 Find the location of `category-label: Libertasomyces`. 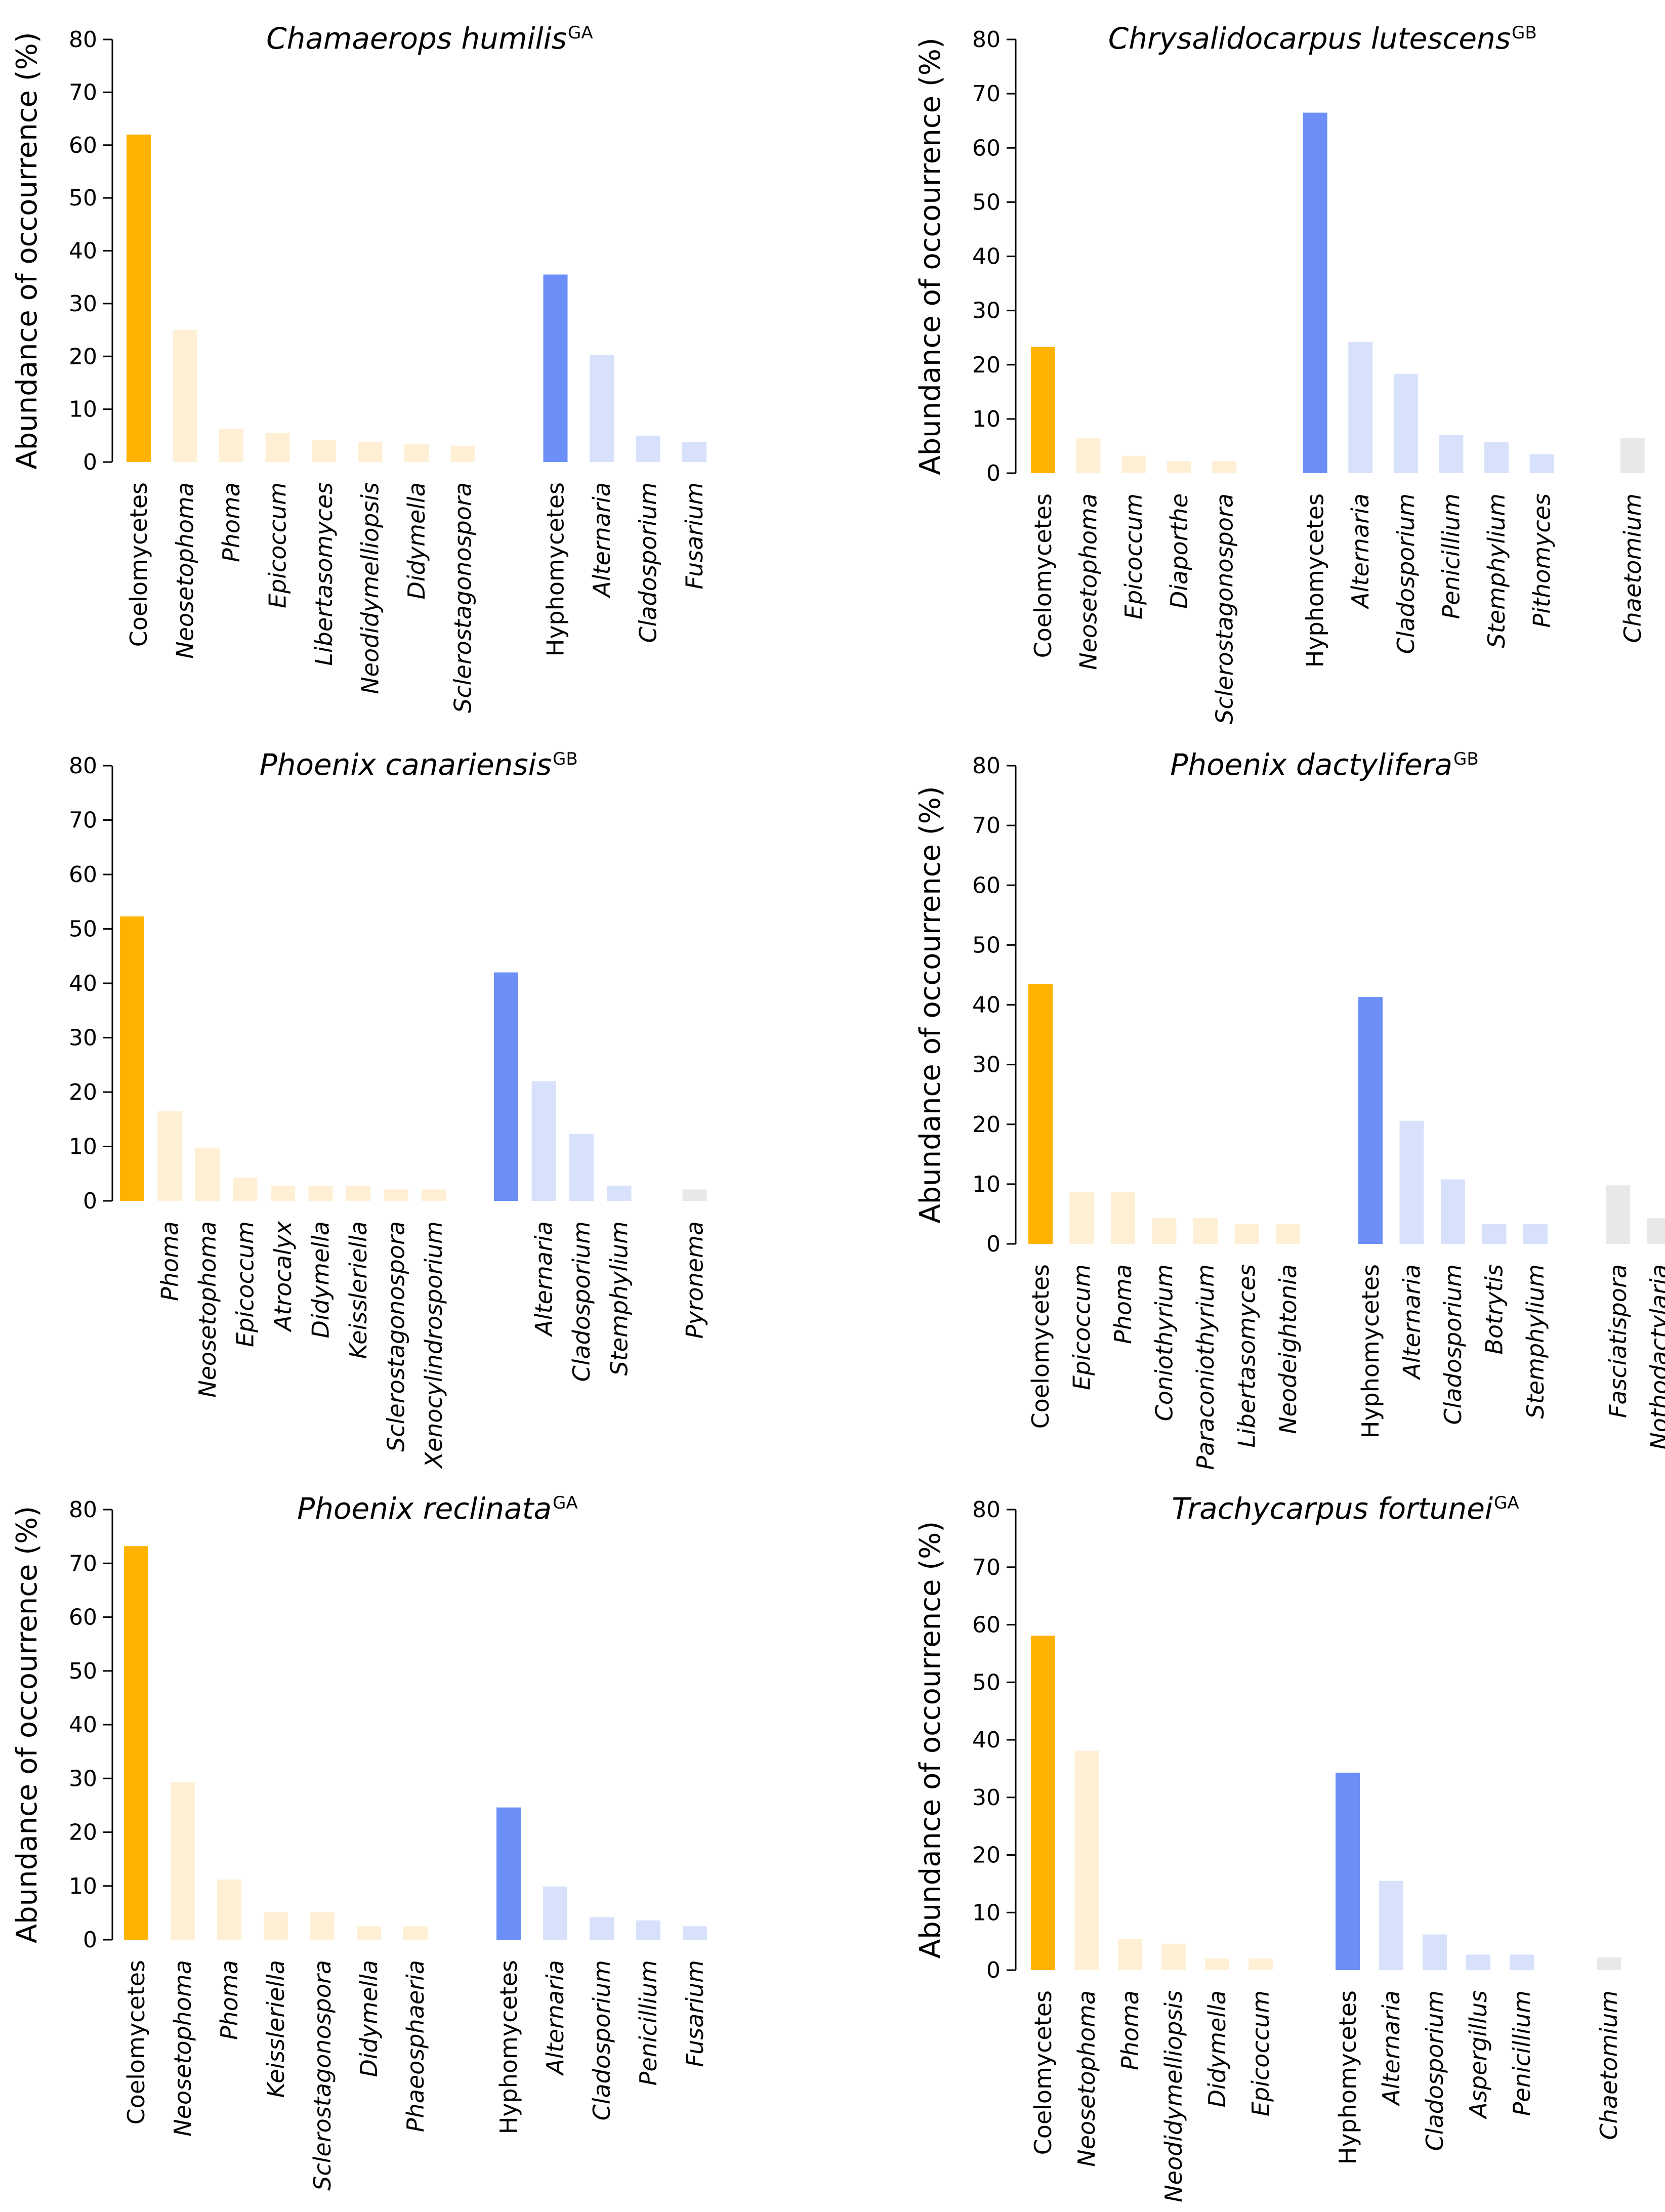

category-label: Libertasomyces is located at coordinates (1247, 1356).